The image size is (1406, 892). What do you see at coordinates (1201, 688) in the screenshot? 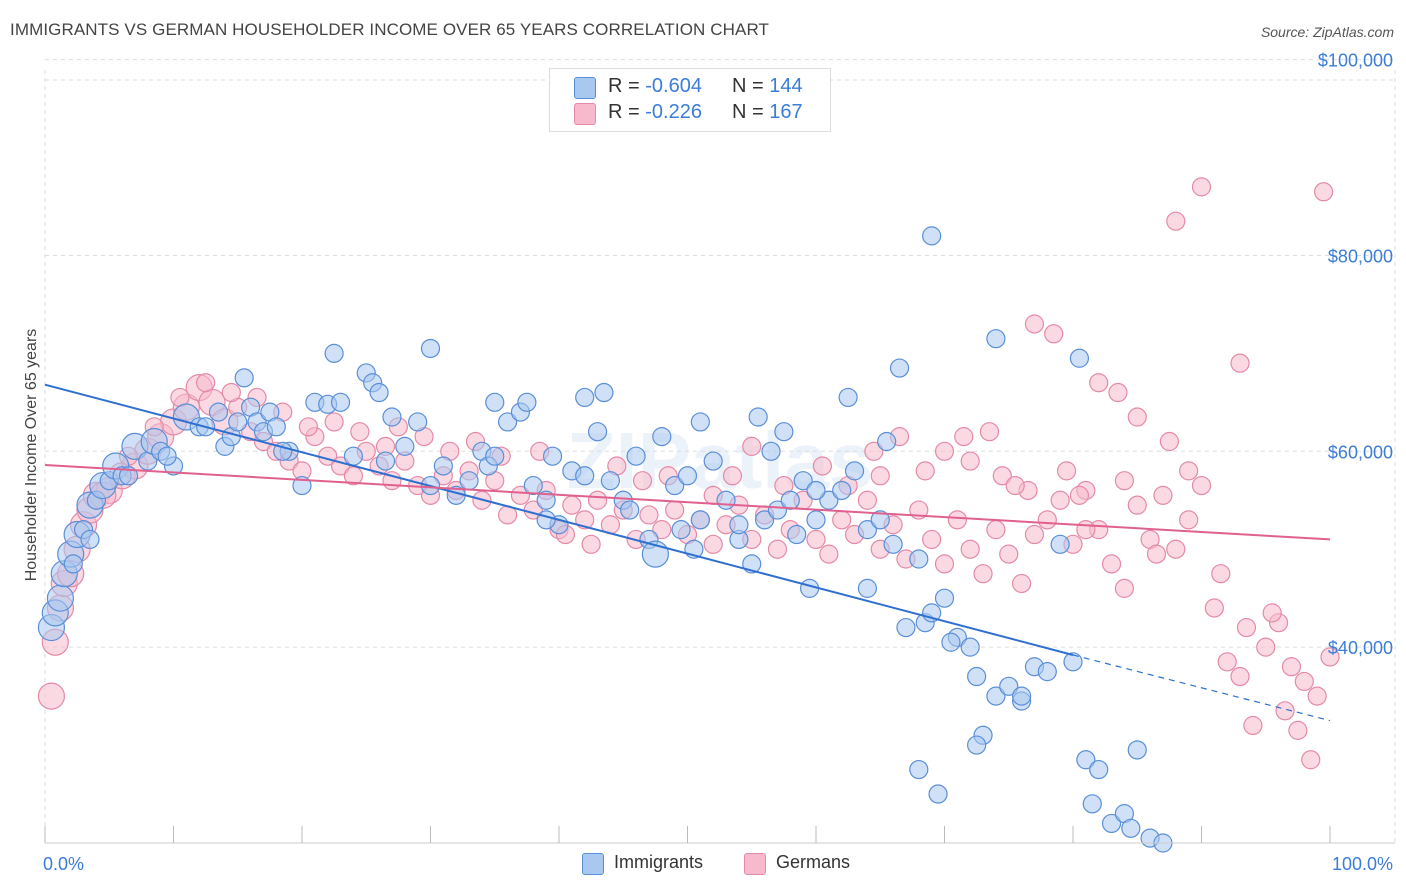
I see `immigrants-trend-extension` at bounding box center [1201, 688].